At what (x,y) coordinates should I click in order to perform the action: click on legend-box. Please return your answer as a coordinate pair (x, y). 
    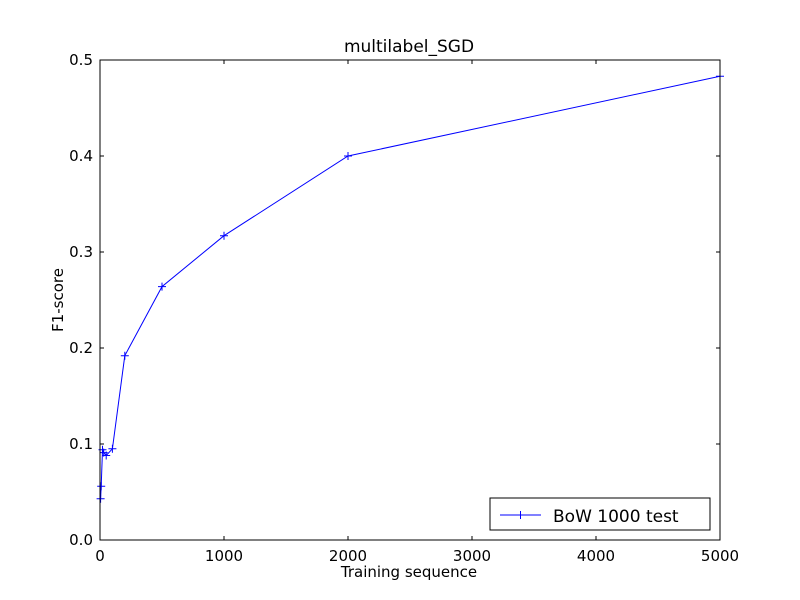
    Looking at the image, I should click on (600, 514).